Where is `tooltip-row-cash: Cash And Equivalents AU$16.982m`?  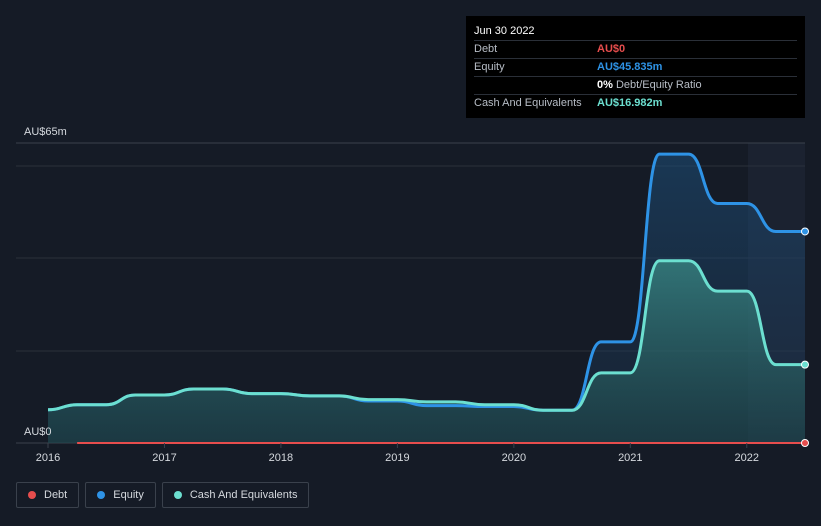
tooltip-row-cash: Cash And Equivalents AU$16.982m is located at coordinates (635, 103).